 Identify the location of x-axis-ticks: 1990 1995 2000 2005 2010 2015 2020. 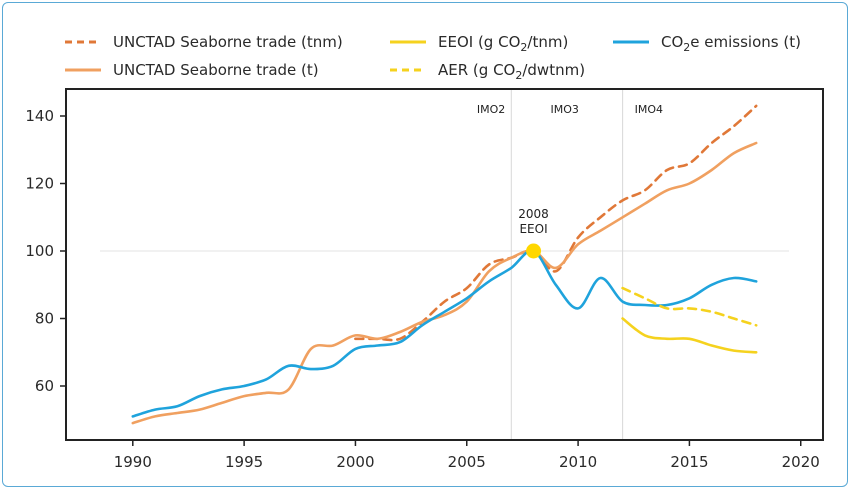
(467, 455).